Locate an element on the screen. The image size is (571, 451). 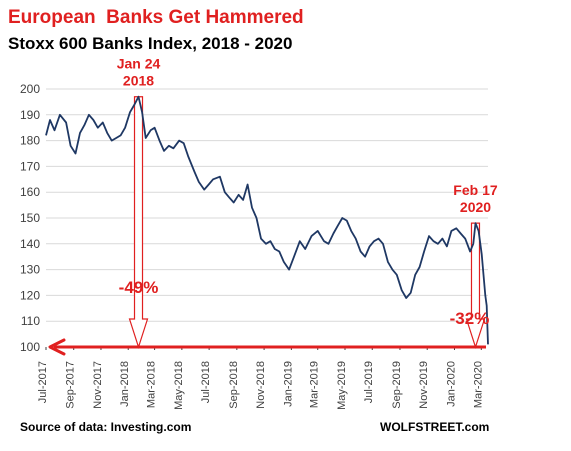
x-tick-label: Jul-2017 is located at coordinates (43, 382).